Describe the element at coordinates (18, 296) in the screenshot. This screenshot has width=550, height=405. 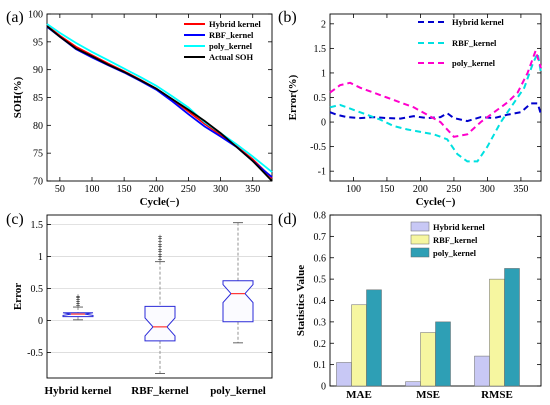
I see `chart-c-y-axis-label: Error` at that location.